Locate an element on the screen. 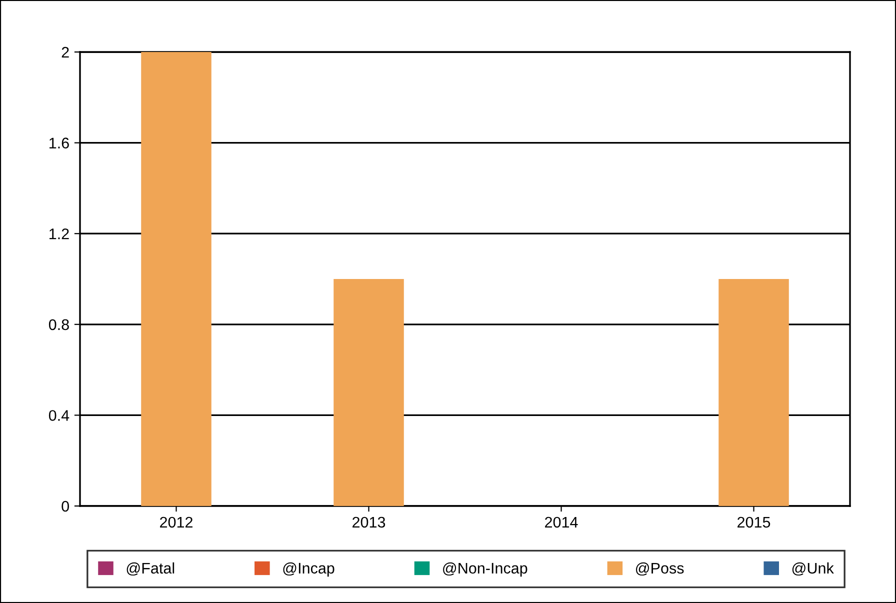  legend-label: @Fatal is located at coordinates (150, 569).